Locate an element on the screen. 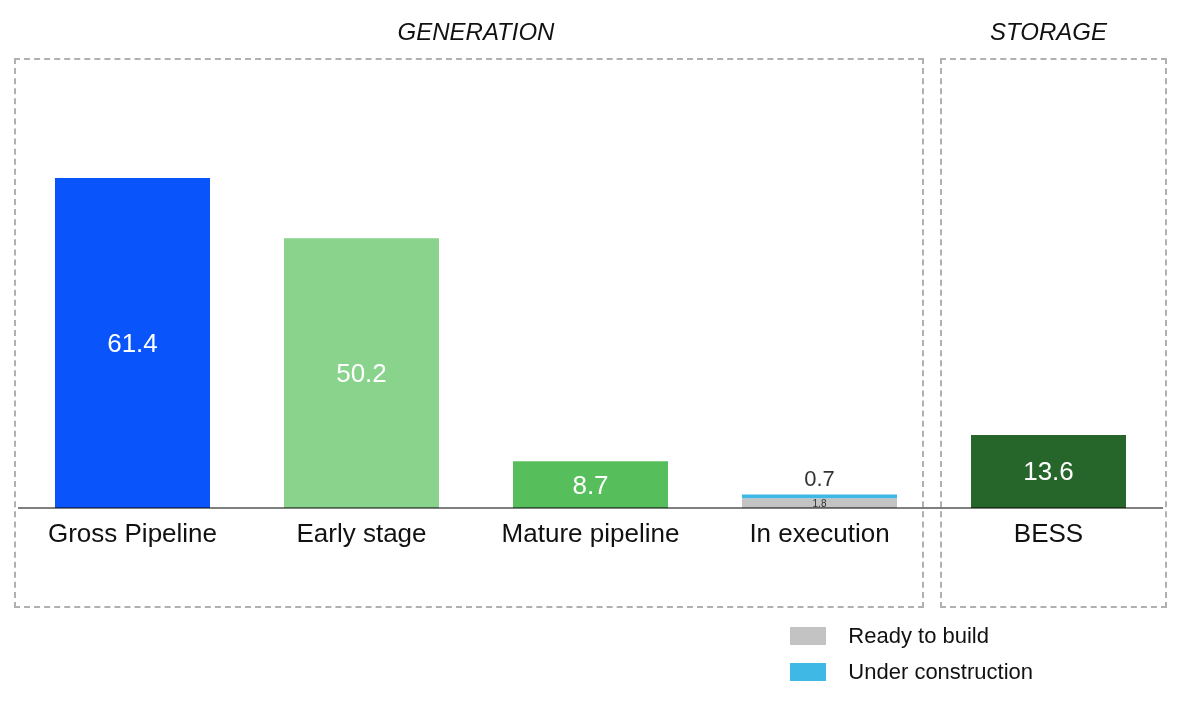 This screenshot has height=707, width=1181. data-label: 13.6 is located at coordinates (1048, 471).